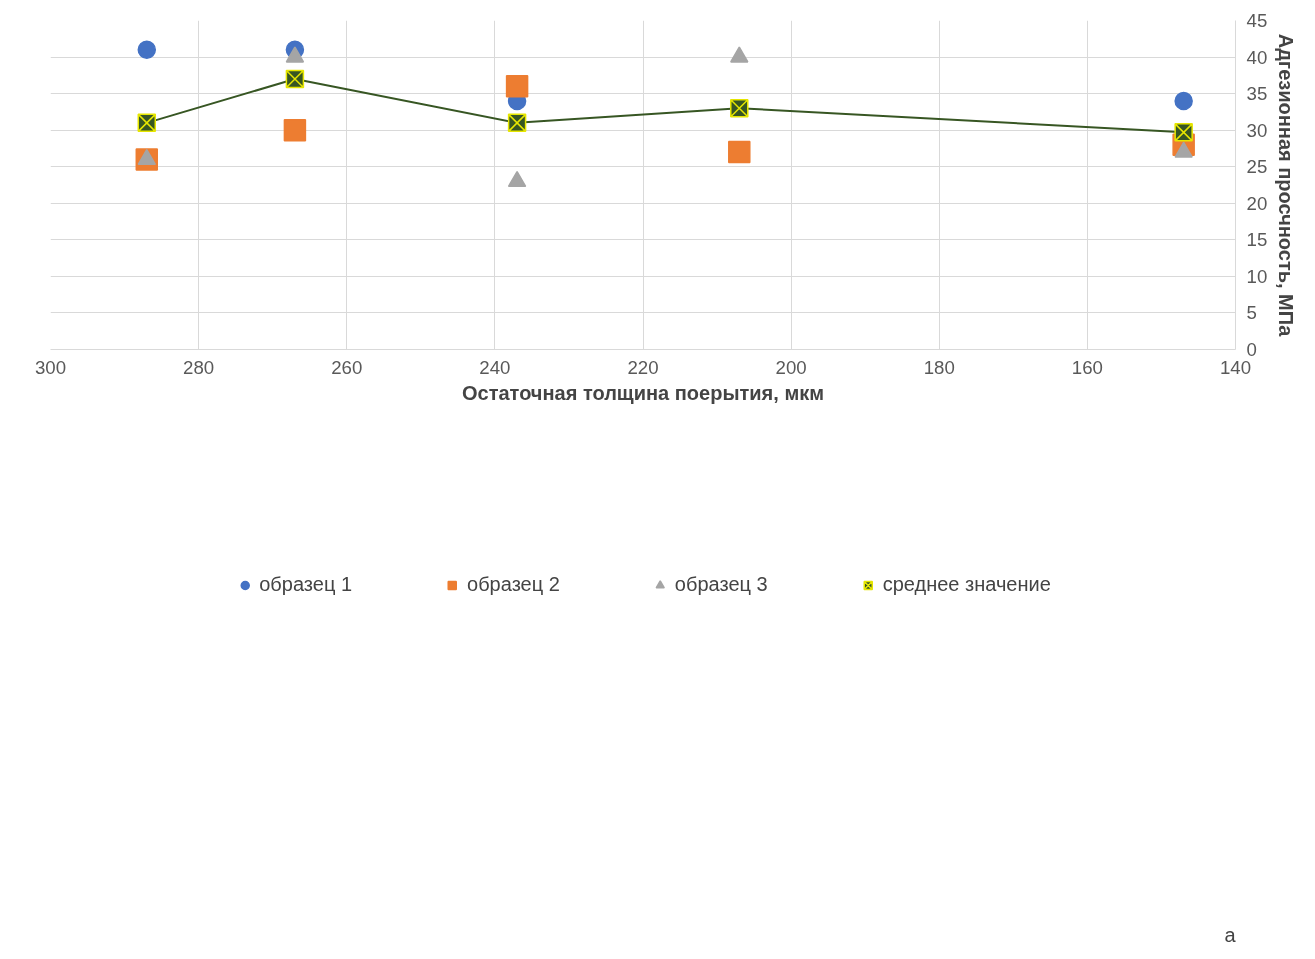  What do you see at coordinates (1257, 57) in the screenshot?
I see `y-tick-label: 40` at bounding box center [1257, 57].